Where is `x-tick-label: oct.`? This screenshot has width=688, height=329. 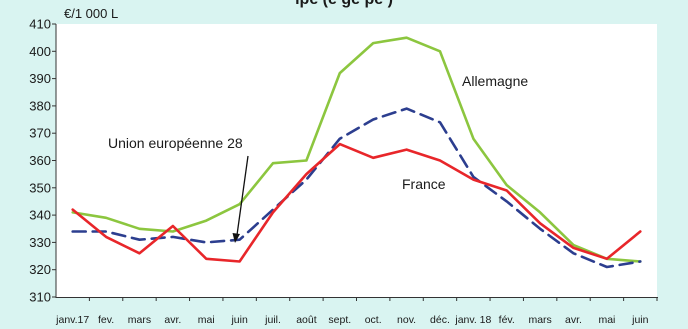 x-tick-label: oct. is located at coordinates (373, 320).